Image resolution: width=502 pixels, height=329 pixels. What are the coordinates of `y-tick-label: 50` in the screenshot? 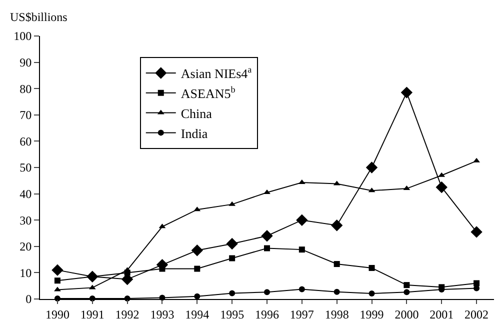 It's located at (26, 167).